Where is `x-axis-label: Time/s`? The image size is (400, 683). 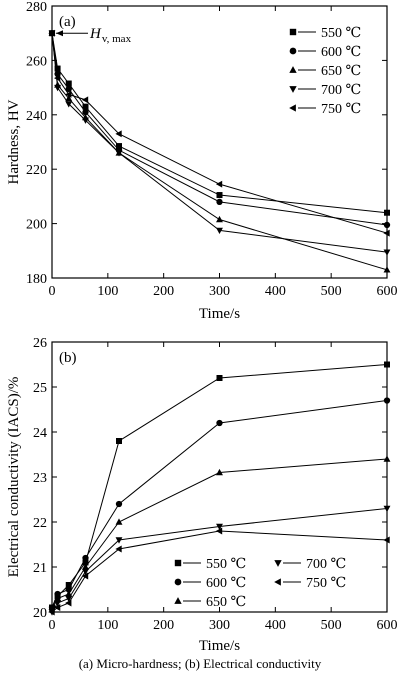 x-axis-label: Time/s is located at coordinates (219, 314).